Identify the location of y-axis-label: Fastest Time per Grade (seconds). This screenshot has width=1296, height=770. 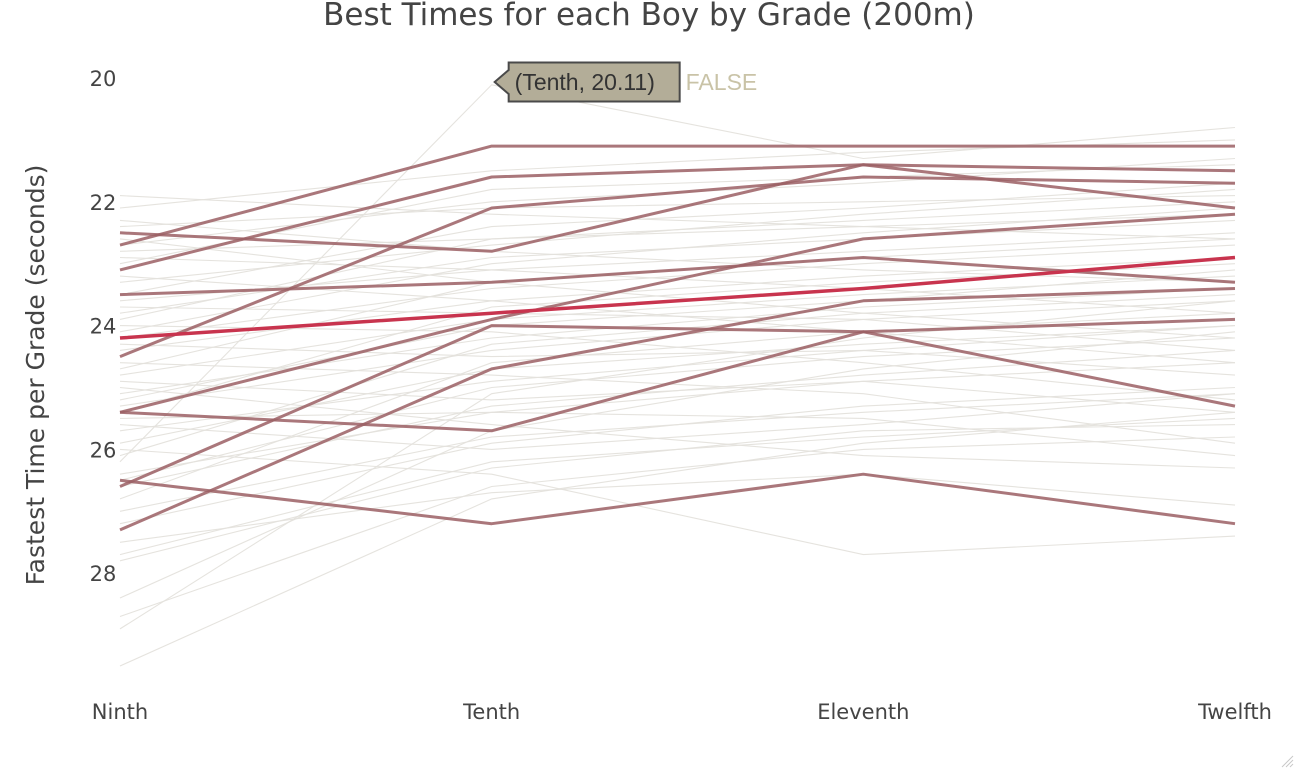
(35, 375).